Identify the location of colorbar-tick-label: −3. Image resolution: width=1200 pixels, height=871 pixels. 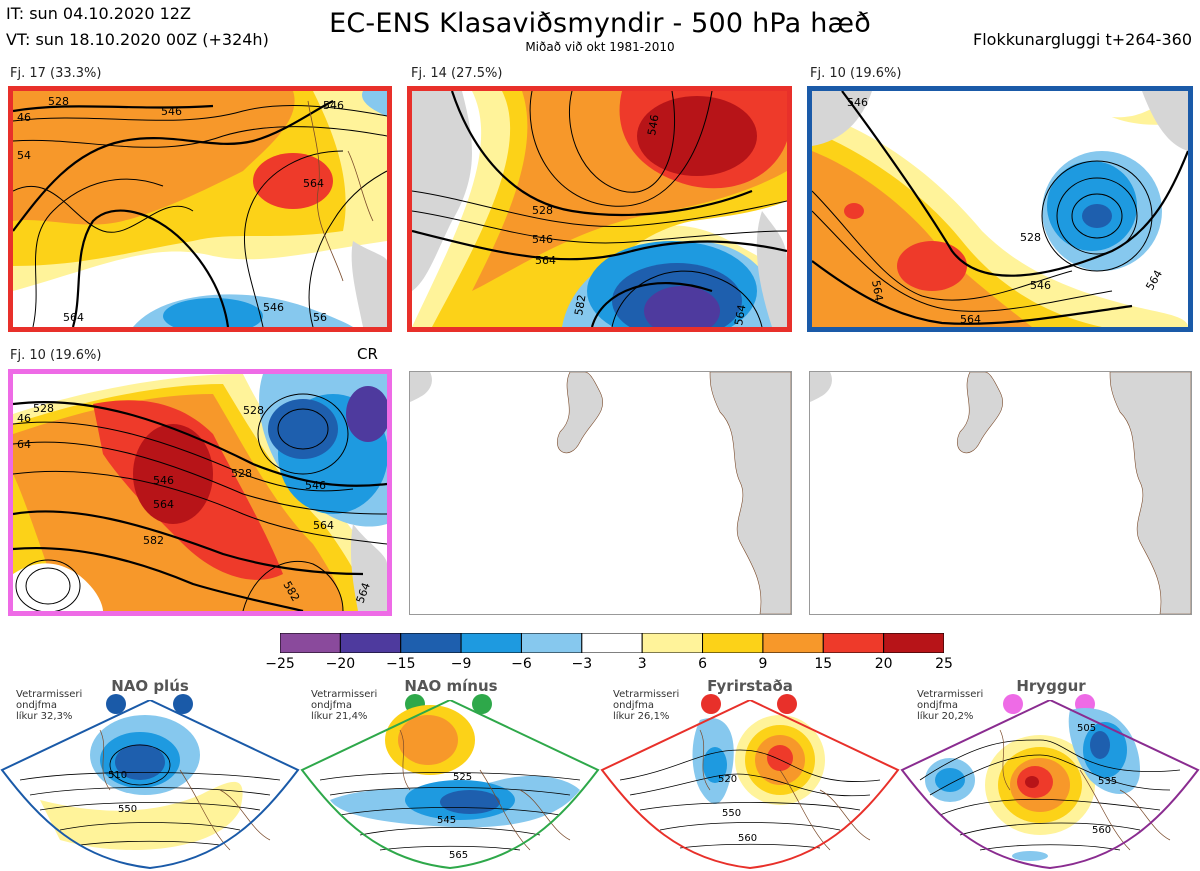
(582, 664).